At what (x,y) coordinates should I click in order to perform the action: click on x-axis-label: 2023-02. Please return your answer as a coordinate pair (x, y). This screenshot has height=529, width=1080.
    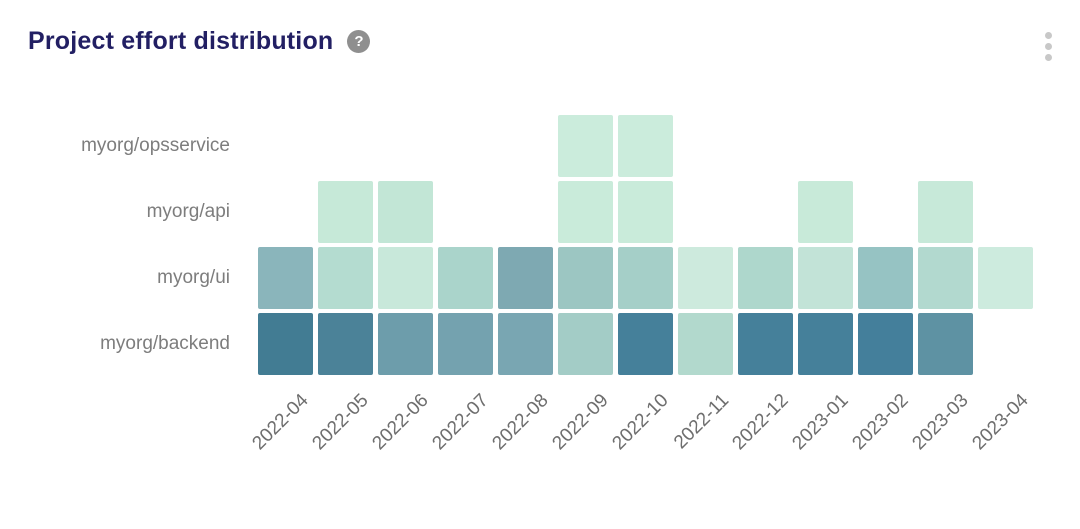
    Looking at the image, I should click on (880, 422).